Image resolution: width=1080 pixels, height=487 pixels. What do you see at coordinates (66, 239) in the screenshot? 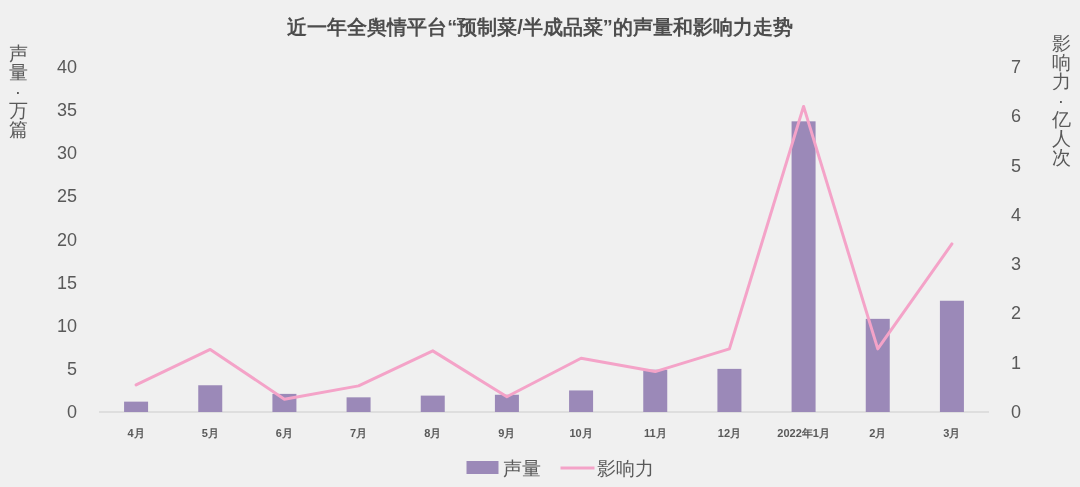
I see `y-tick-label: 20` at bounding box center [66, 239].